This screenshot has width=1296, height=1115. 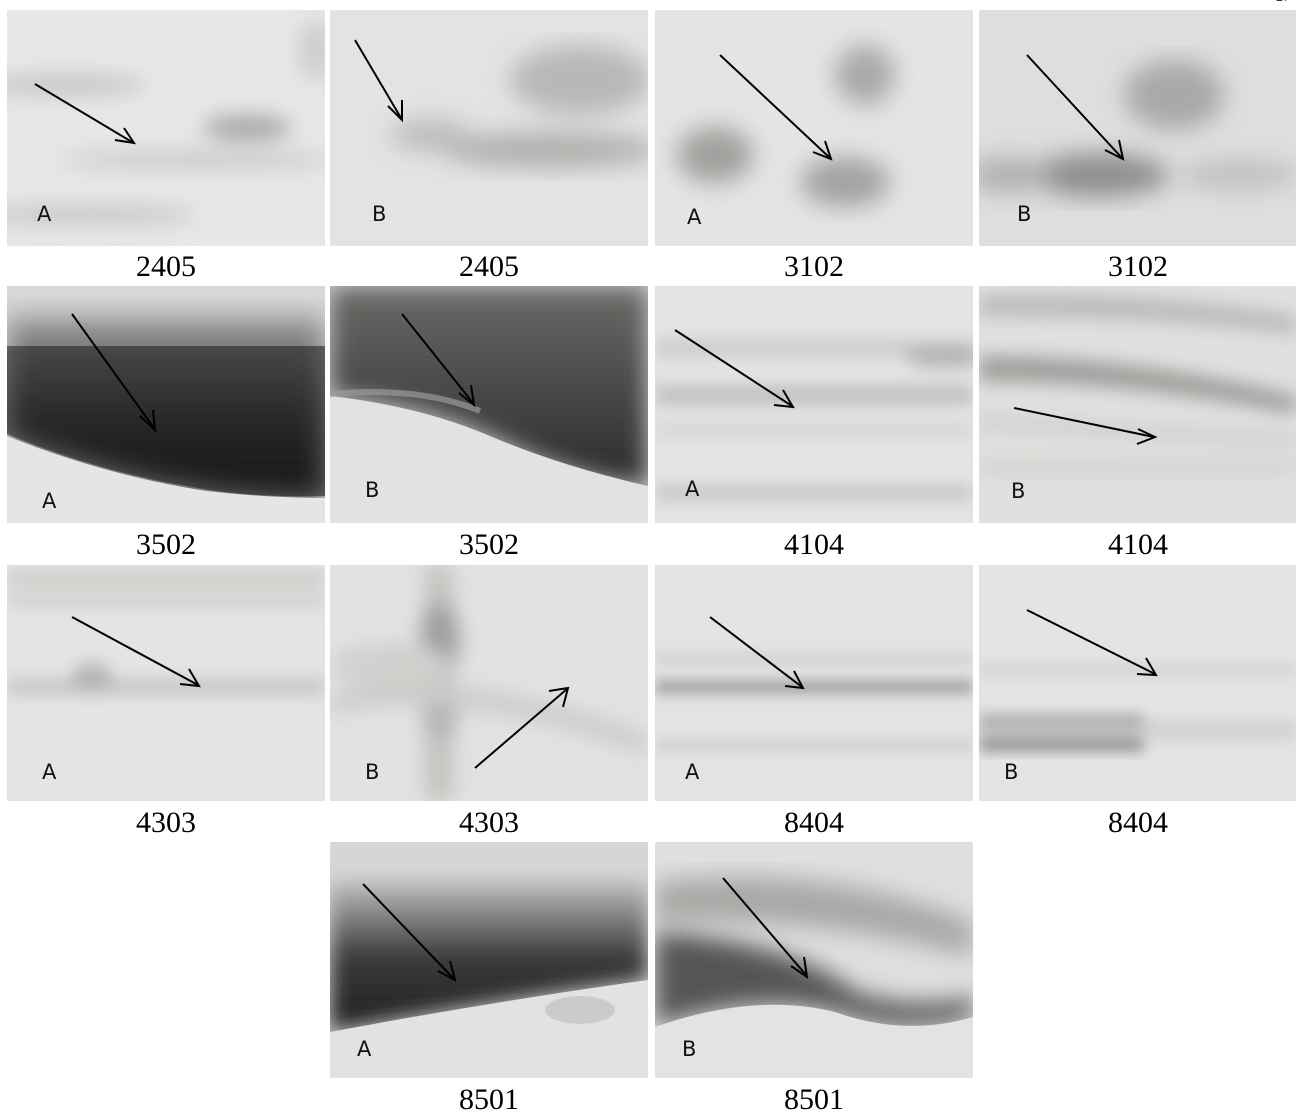 I want to click on page-number: 27, so click(x=1286, y=3).